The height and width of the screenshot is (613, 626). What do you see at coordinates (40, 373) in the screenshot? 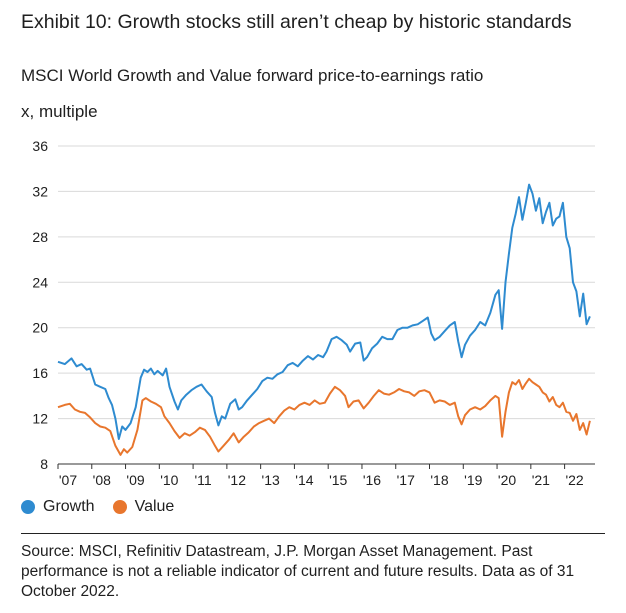
I see `y-tick-label: 16` at bounding box center [40, 373].